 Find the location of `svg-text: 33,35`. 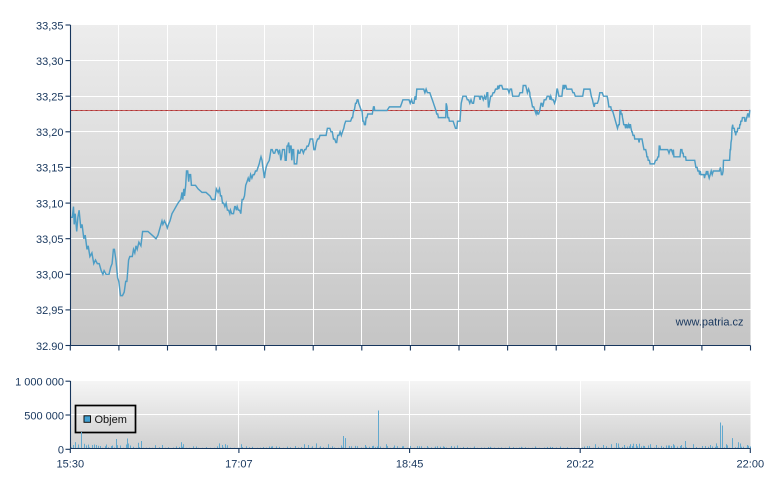

svg-text: 33,35 is located at coordinates (50, 26).